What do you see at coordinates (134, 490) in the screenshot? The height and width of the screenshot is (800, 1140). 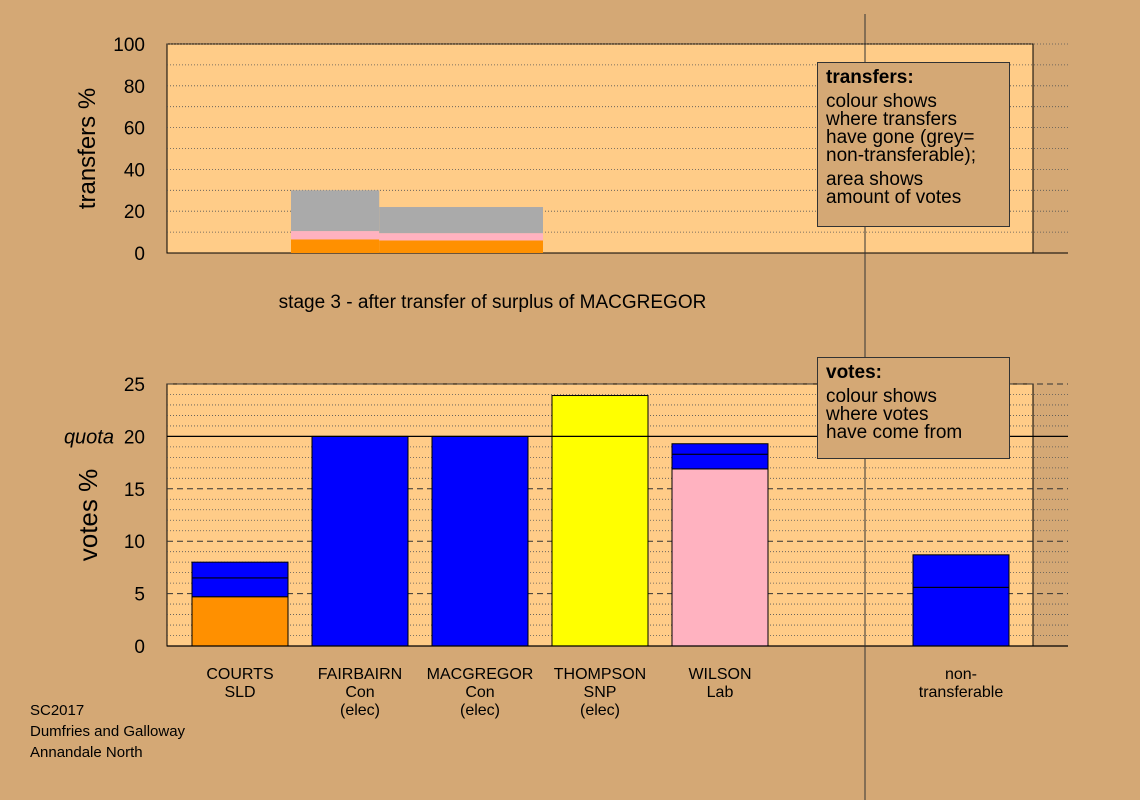 I see `votes-y-tick-label: 15` at bounding box center [134, 490].